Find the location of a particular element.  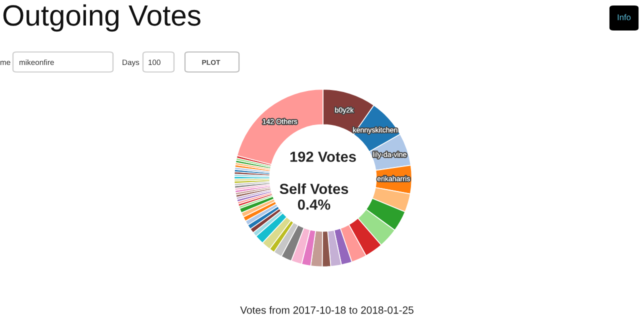

text: 192 Votes is located at coordinates (323, 157).